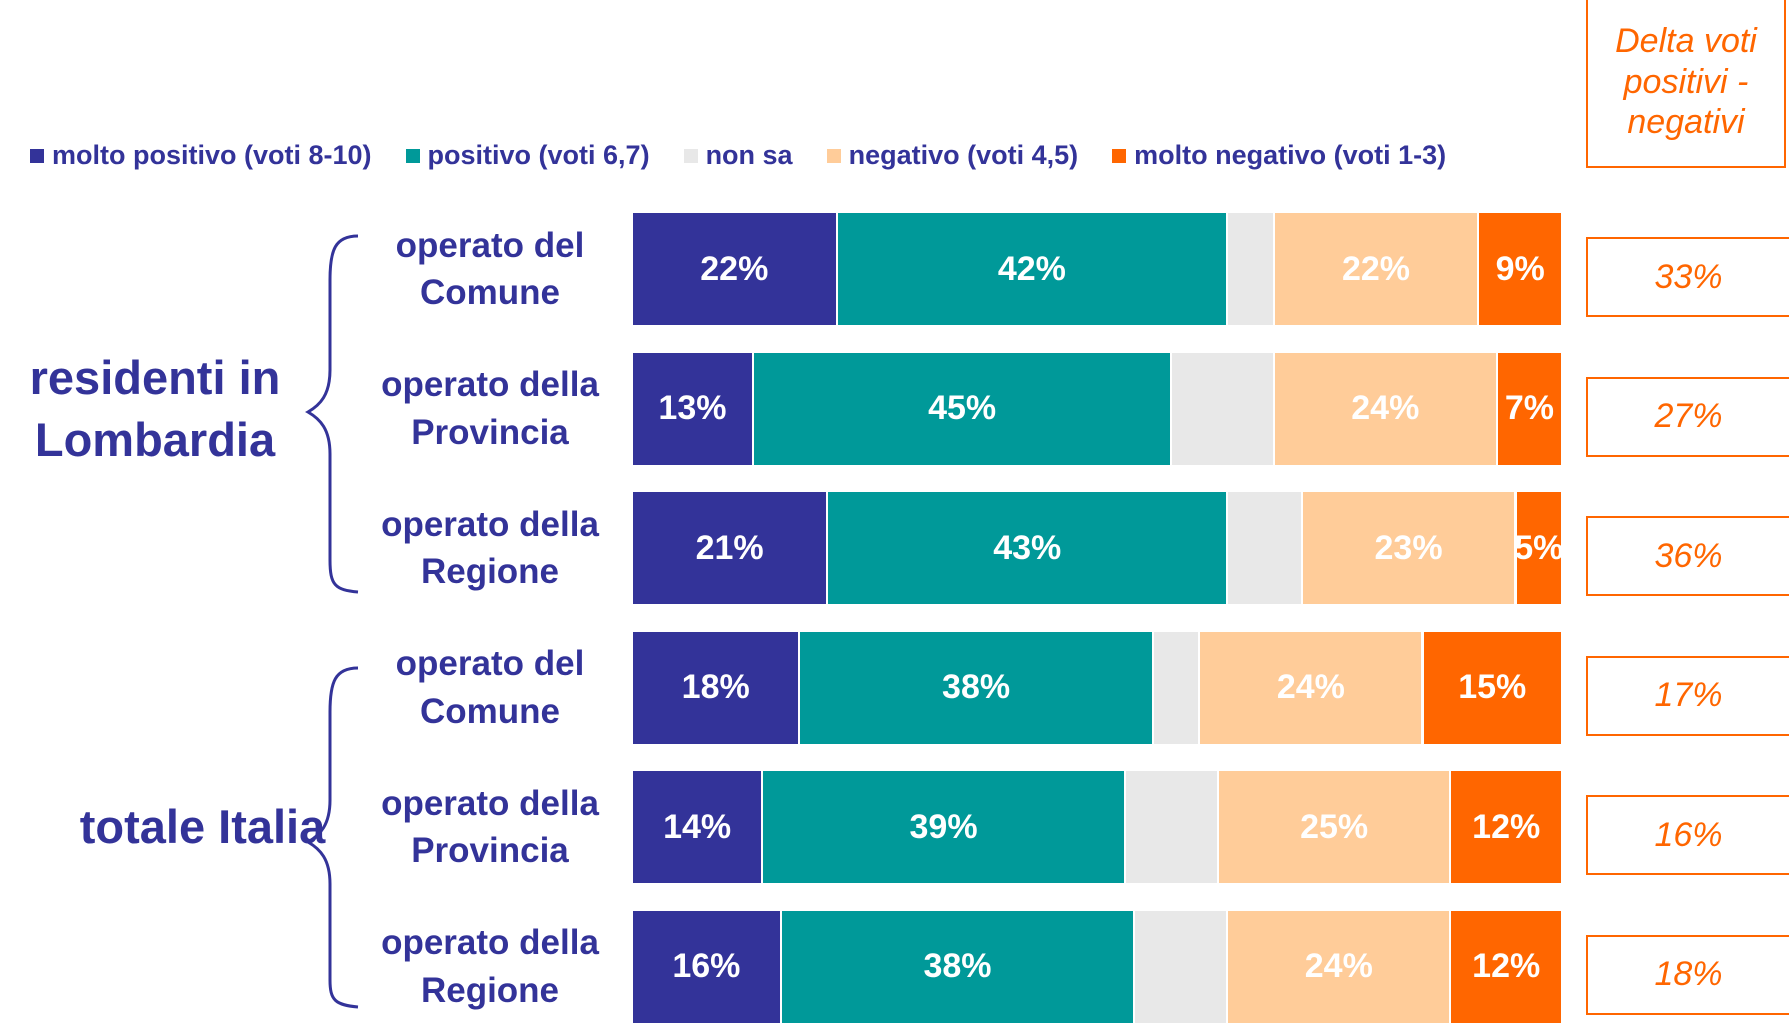  I want to click on value-label: 9%, so click(1520, 268).